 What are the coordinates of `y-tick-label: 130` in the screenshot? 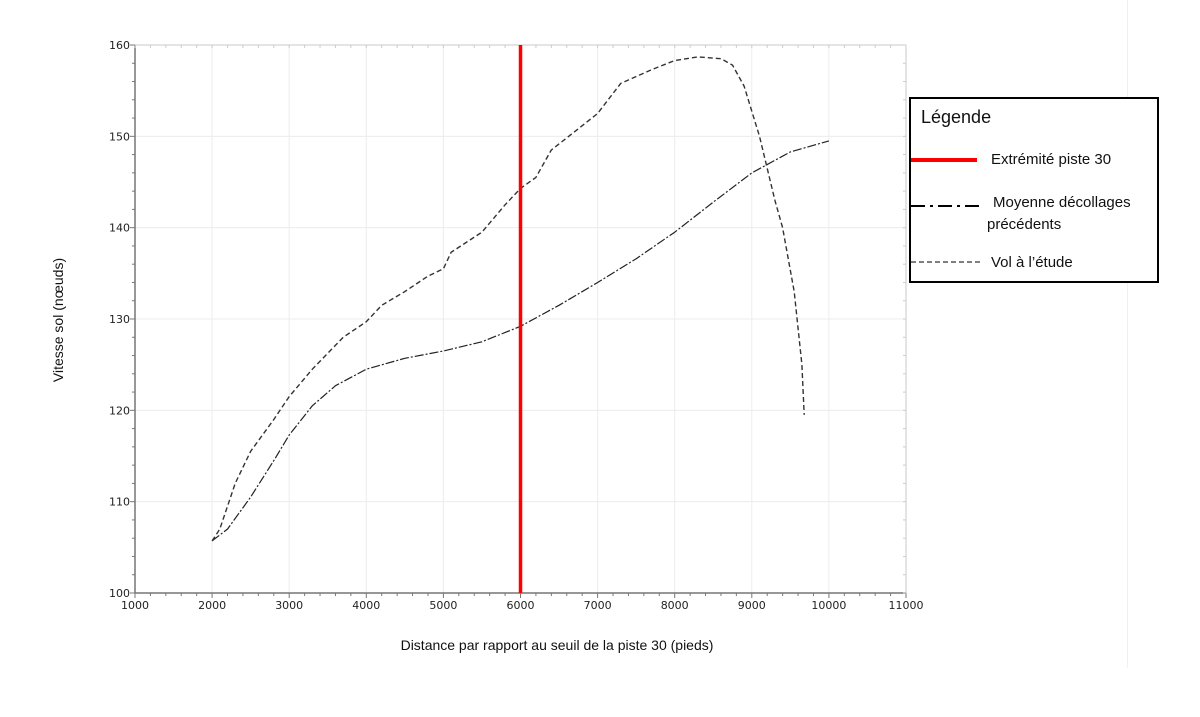 It's located at (119, 319).